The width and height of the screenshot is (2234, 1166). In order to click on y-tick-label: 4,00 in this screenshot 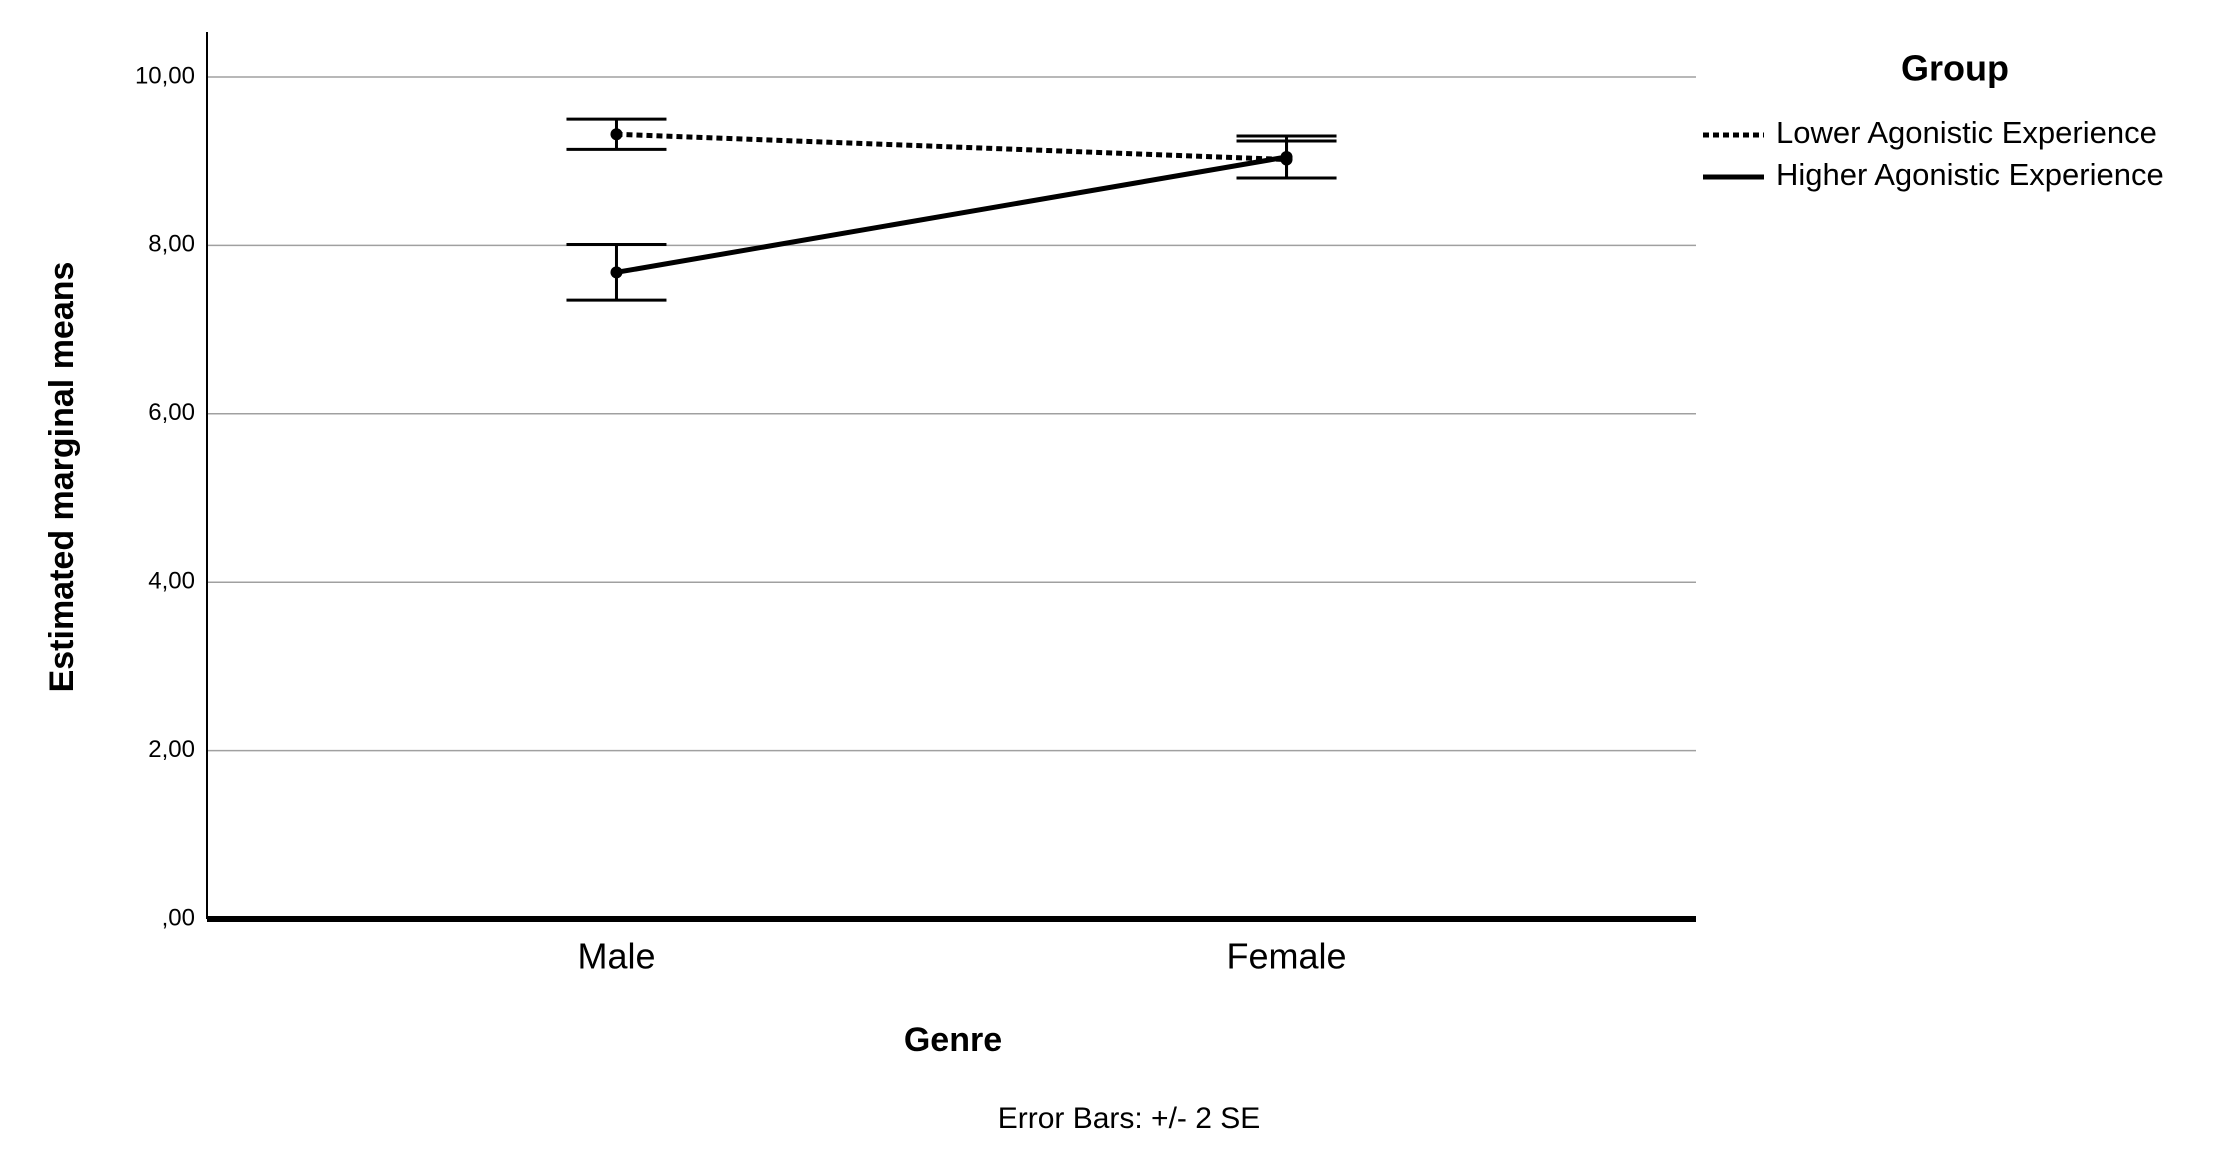, I will do `click(171, 581)`.